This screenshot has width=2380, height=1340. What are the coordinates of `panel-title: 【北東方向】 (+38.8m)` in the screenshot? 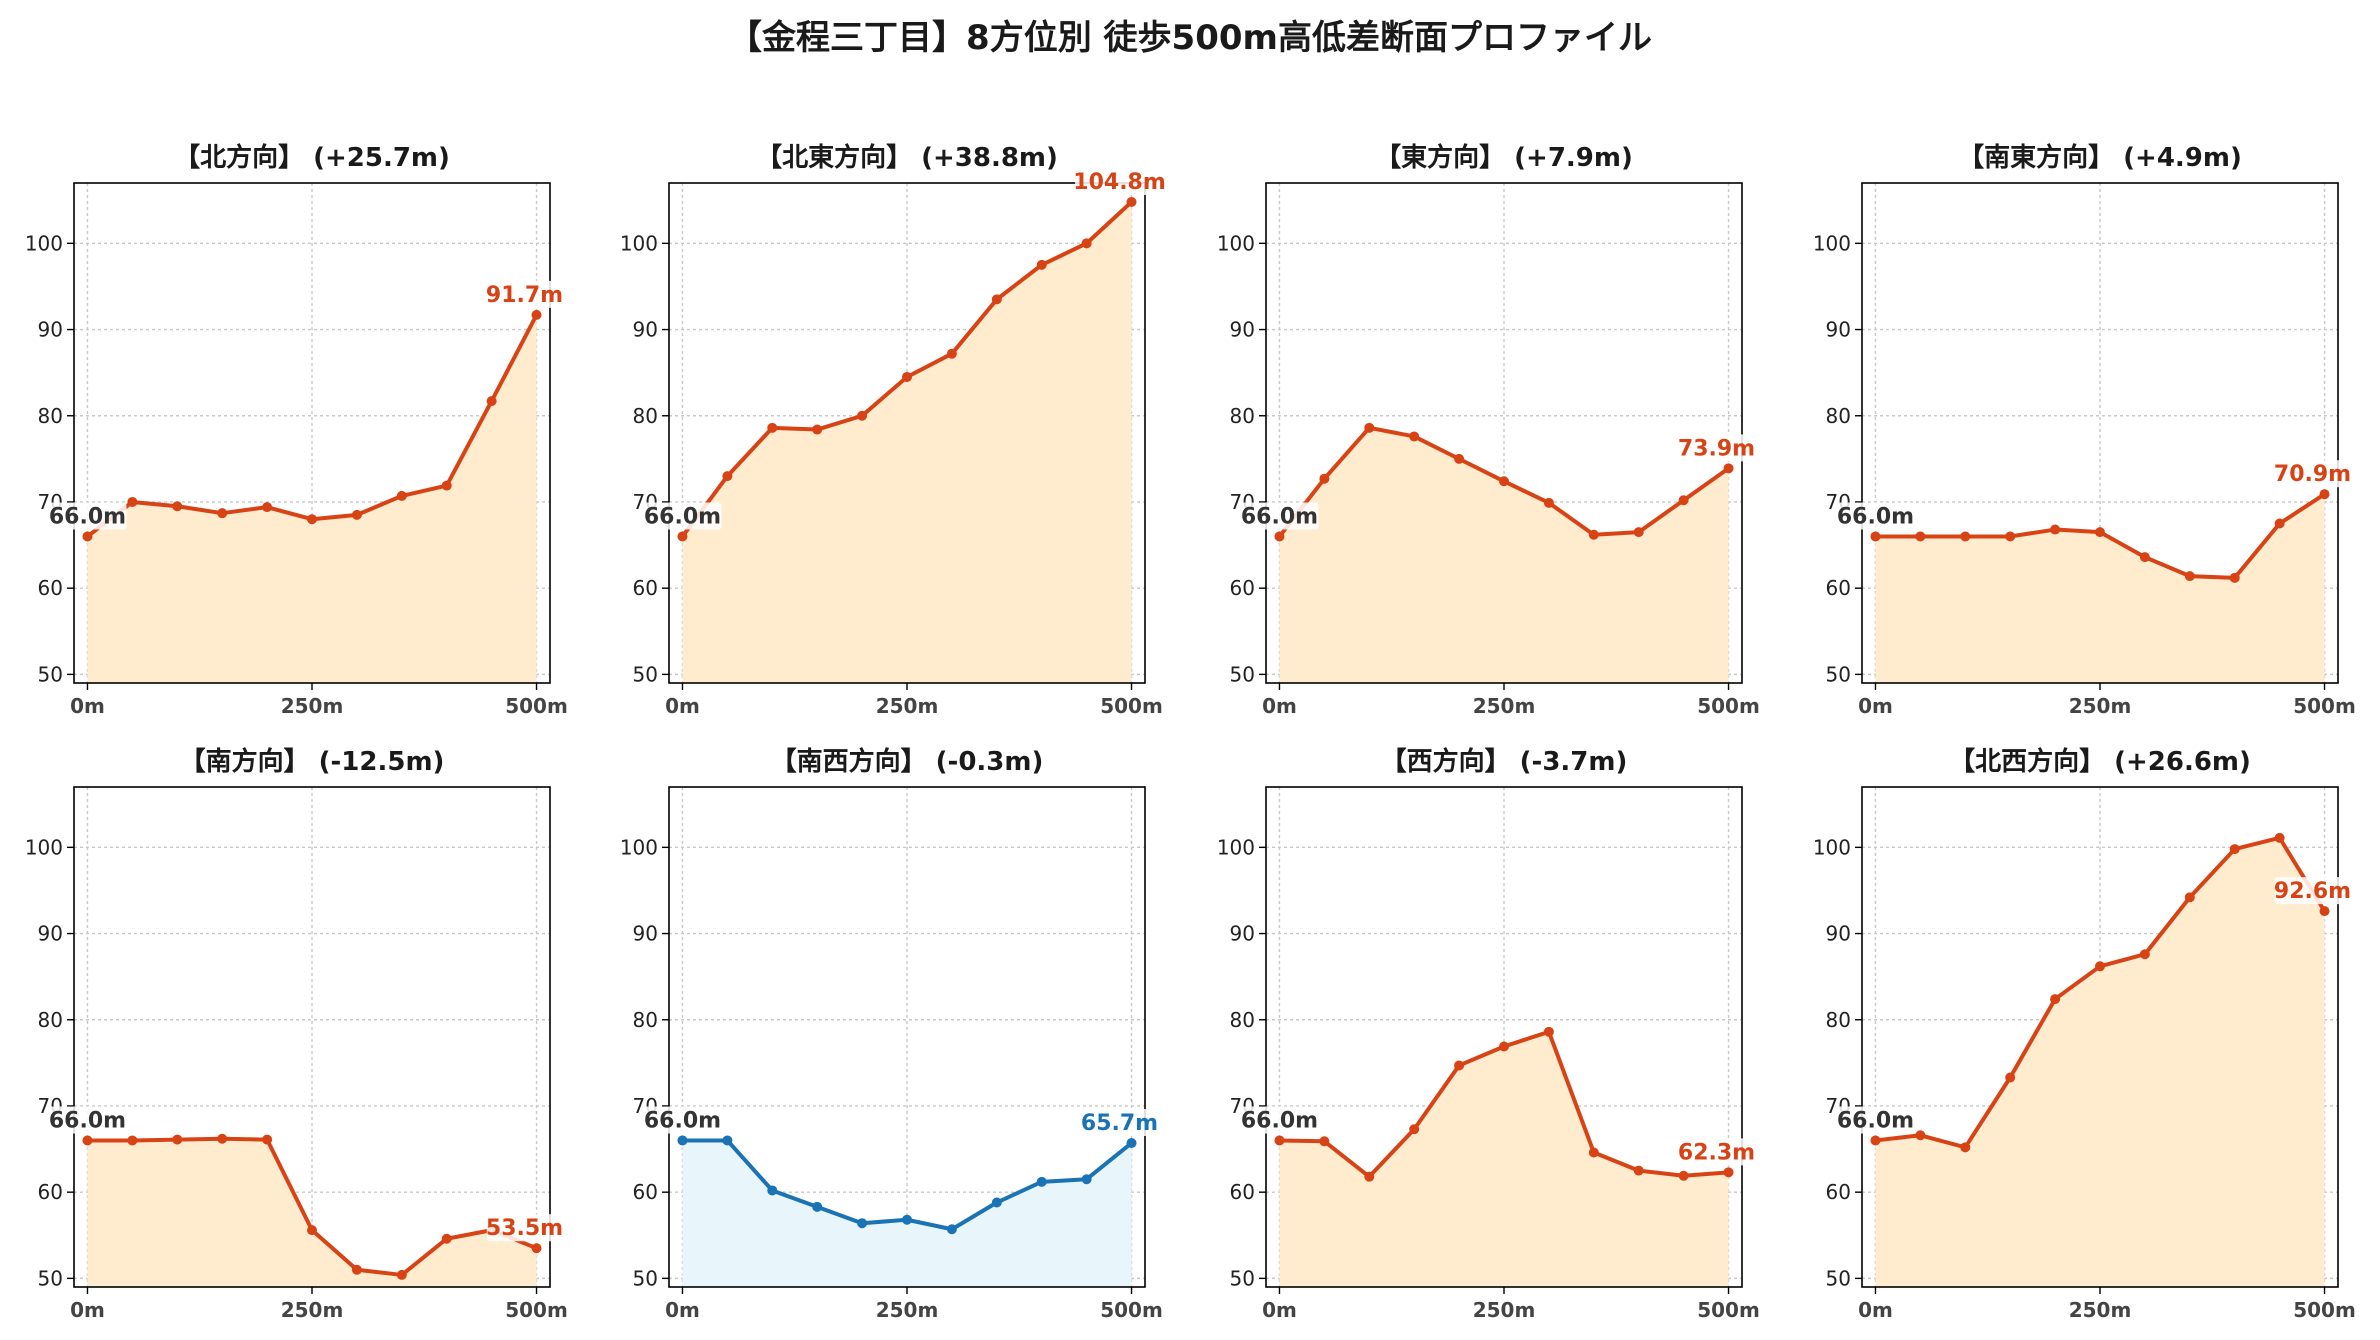 It's located at (907, 157).